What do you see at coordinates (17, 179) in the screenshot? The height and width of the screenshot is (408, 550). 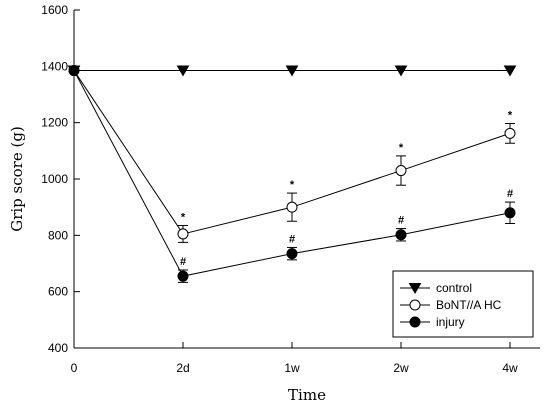 I see `y-axis-title: Grip score (g)` at bounding box center [17, 179].